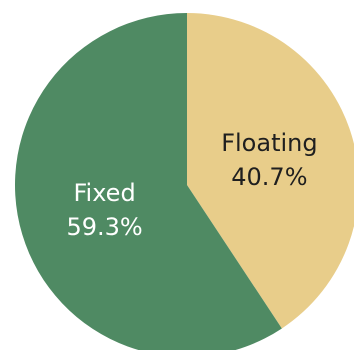 Image resolution: width=354 pixels, height=350 pixels. Describe the element at coordinates (269, 143) in the screenshot. I see `slice-name-label: Floating` at that location.